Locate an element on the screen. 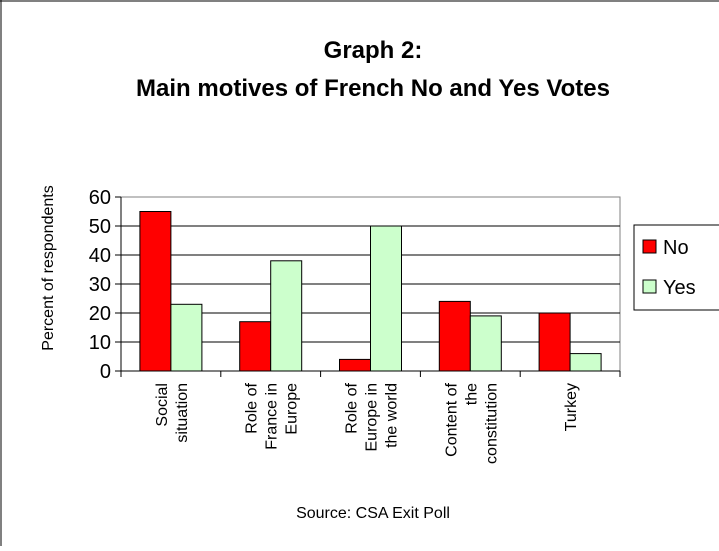  legend is located at coordinates (676, 267).